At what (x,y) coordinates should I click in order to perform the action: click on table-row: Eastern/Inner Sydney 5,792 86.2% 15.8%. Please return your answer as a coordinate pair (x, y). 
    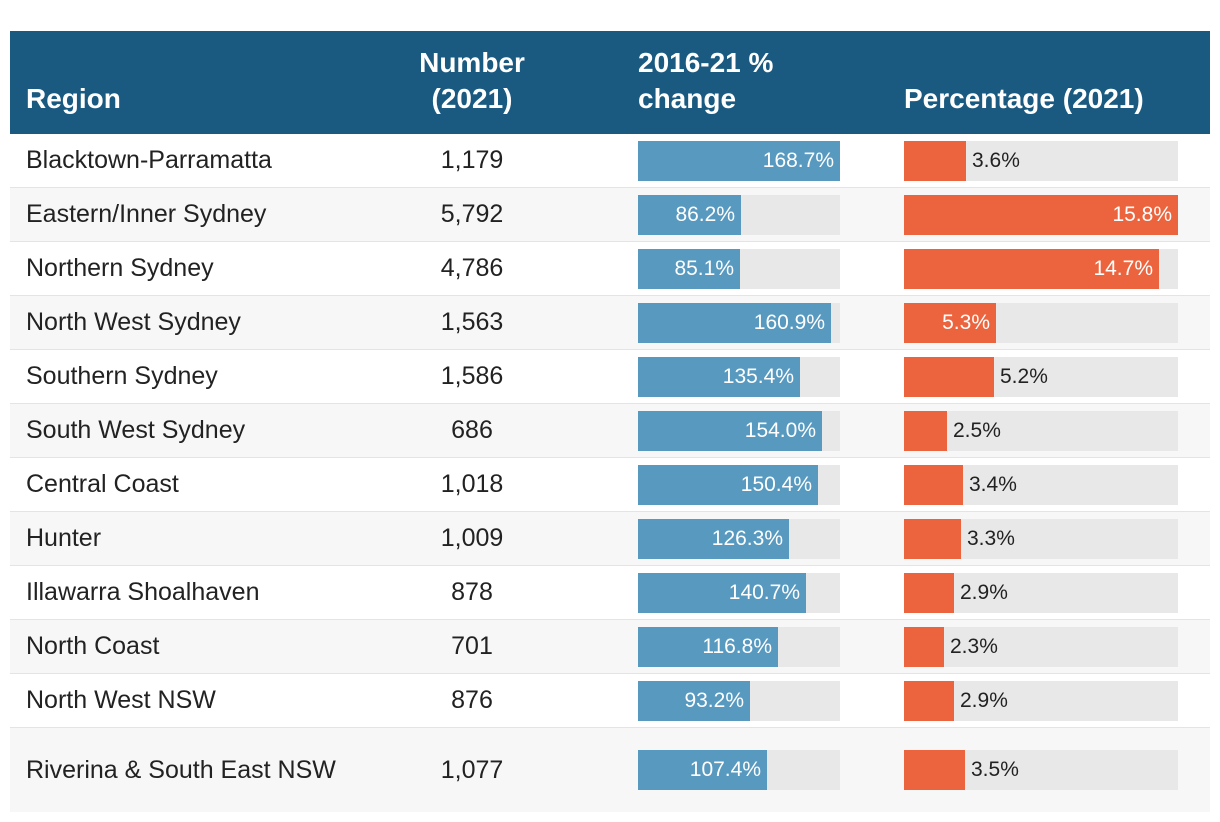
    Looking at the image, I should click on (610, 215).